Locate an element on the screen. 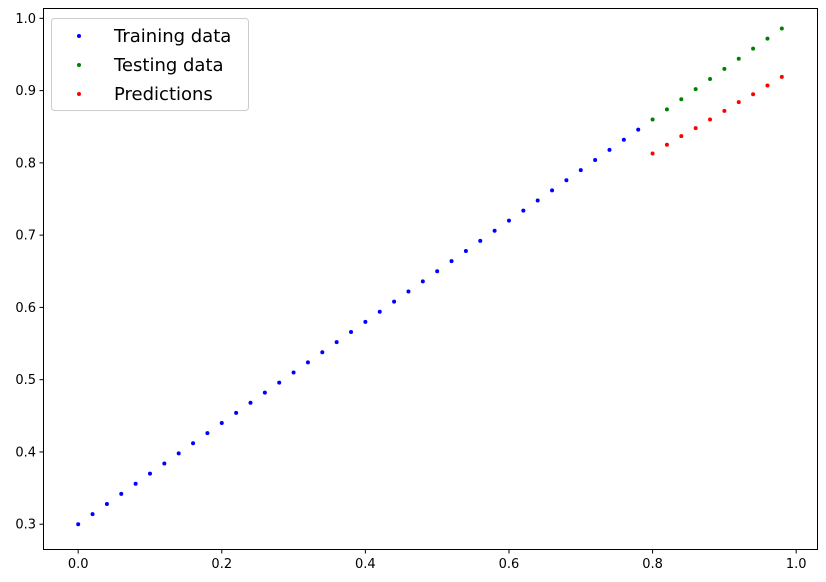 This screenshot has height=582, width=826. y-tick-label-6: 0.9 is located at coordinates (25, 91).